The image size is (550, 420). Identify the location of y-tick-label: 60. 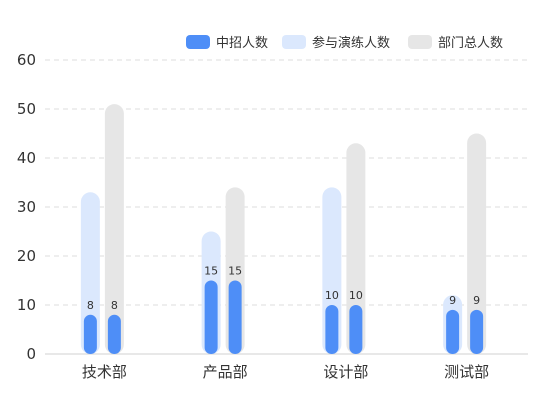
(26, 60).